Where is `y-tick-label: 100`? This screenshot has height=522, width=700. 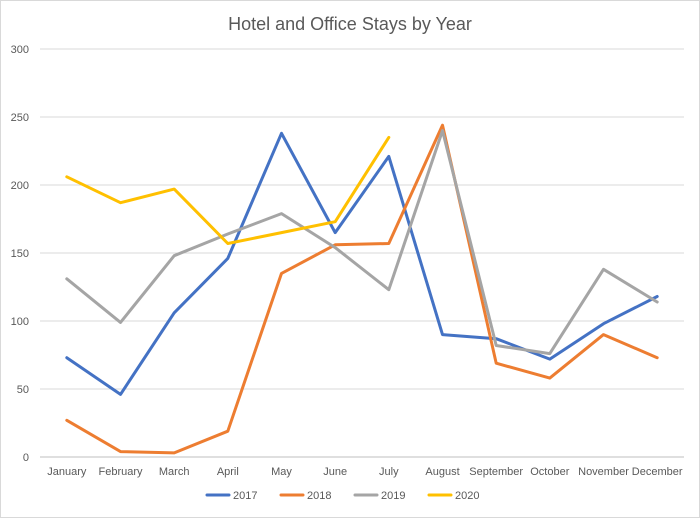 y-tick-label: 100 is located at coordinates (20, 322).